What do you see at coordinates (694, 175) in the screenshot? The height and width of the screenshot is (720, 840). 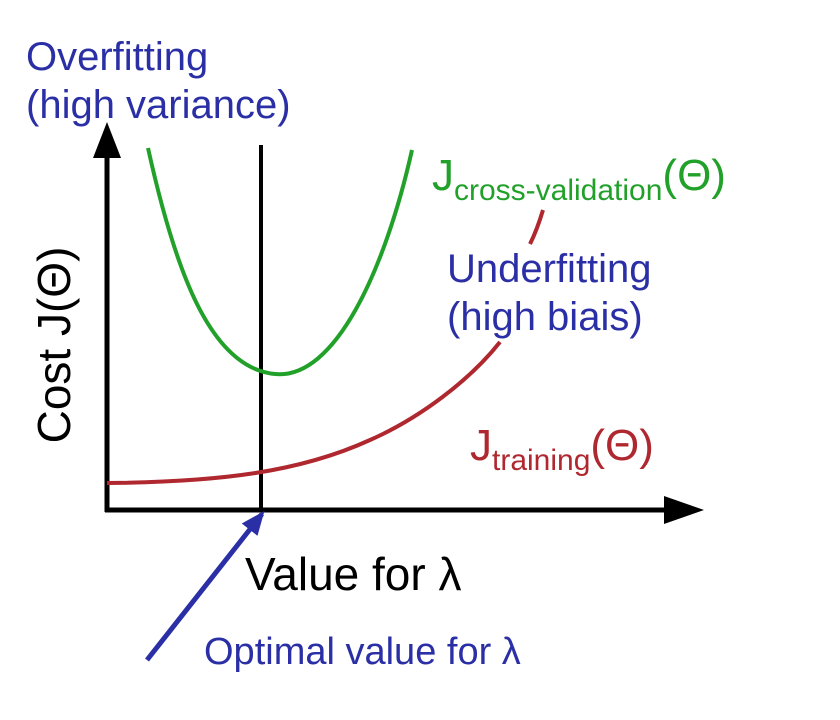 I see `cv-label-tail: (Θ)` at bounding box center [694, 175].